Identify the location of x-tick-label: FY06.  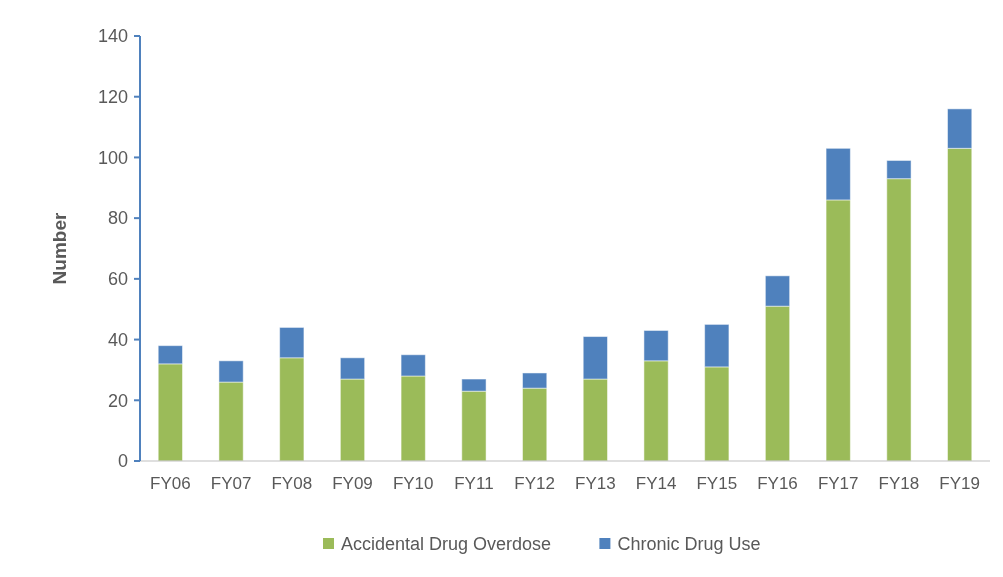
(170, 483).